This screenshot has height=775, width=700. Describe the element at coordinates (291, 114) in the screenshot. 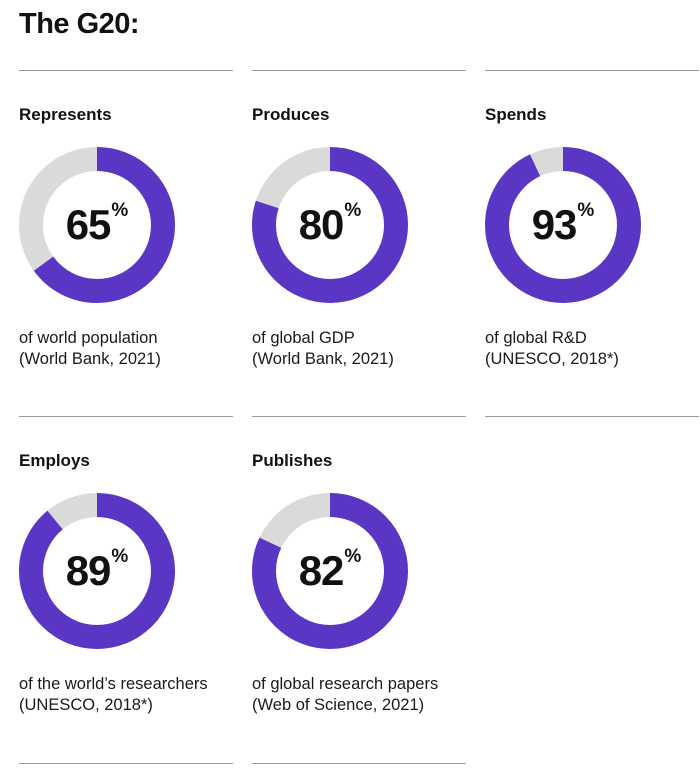

I see `stat-label: Produces` at that location.